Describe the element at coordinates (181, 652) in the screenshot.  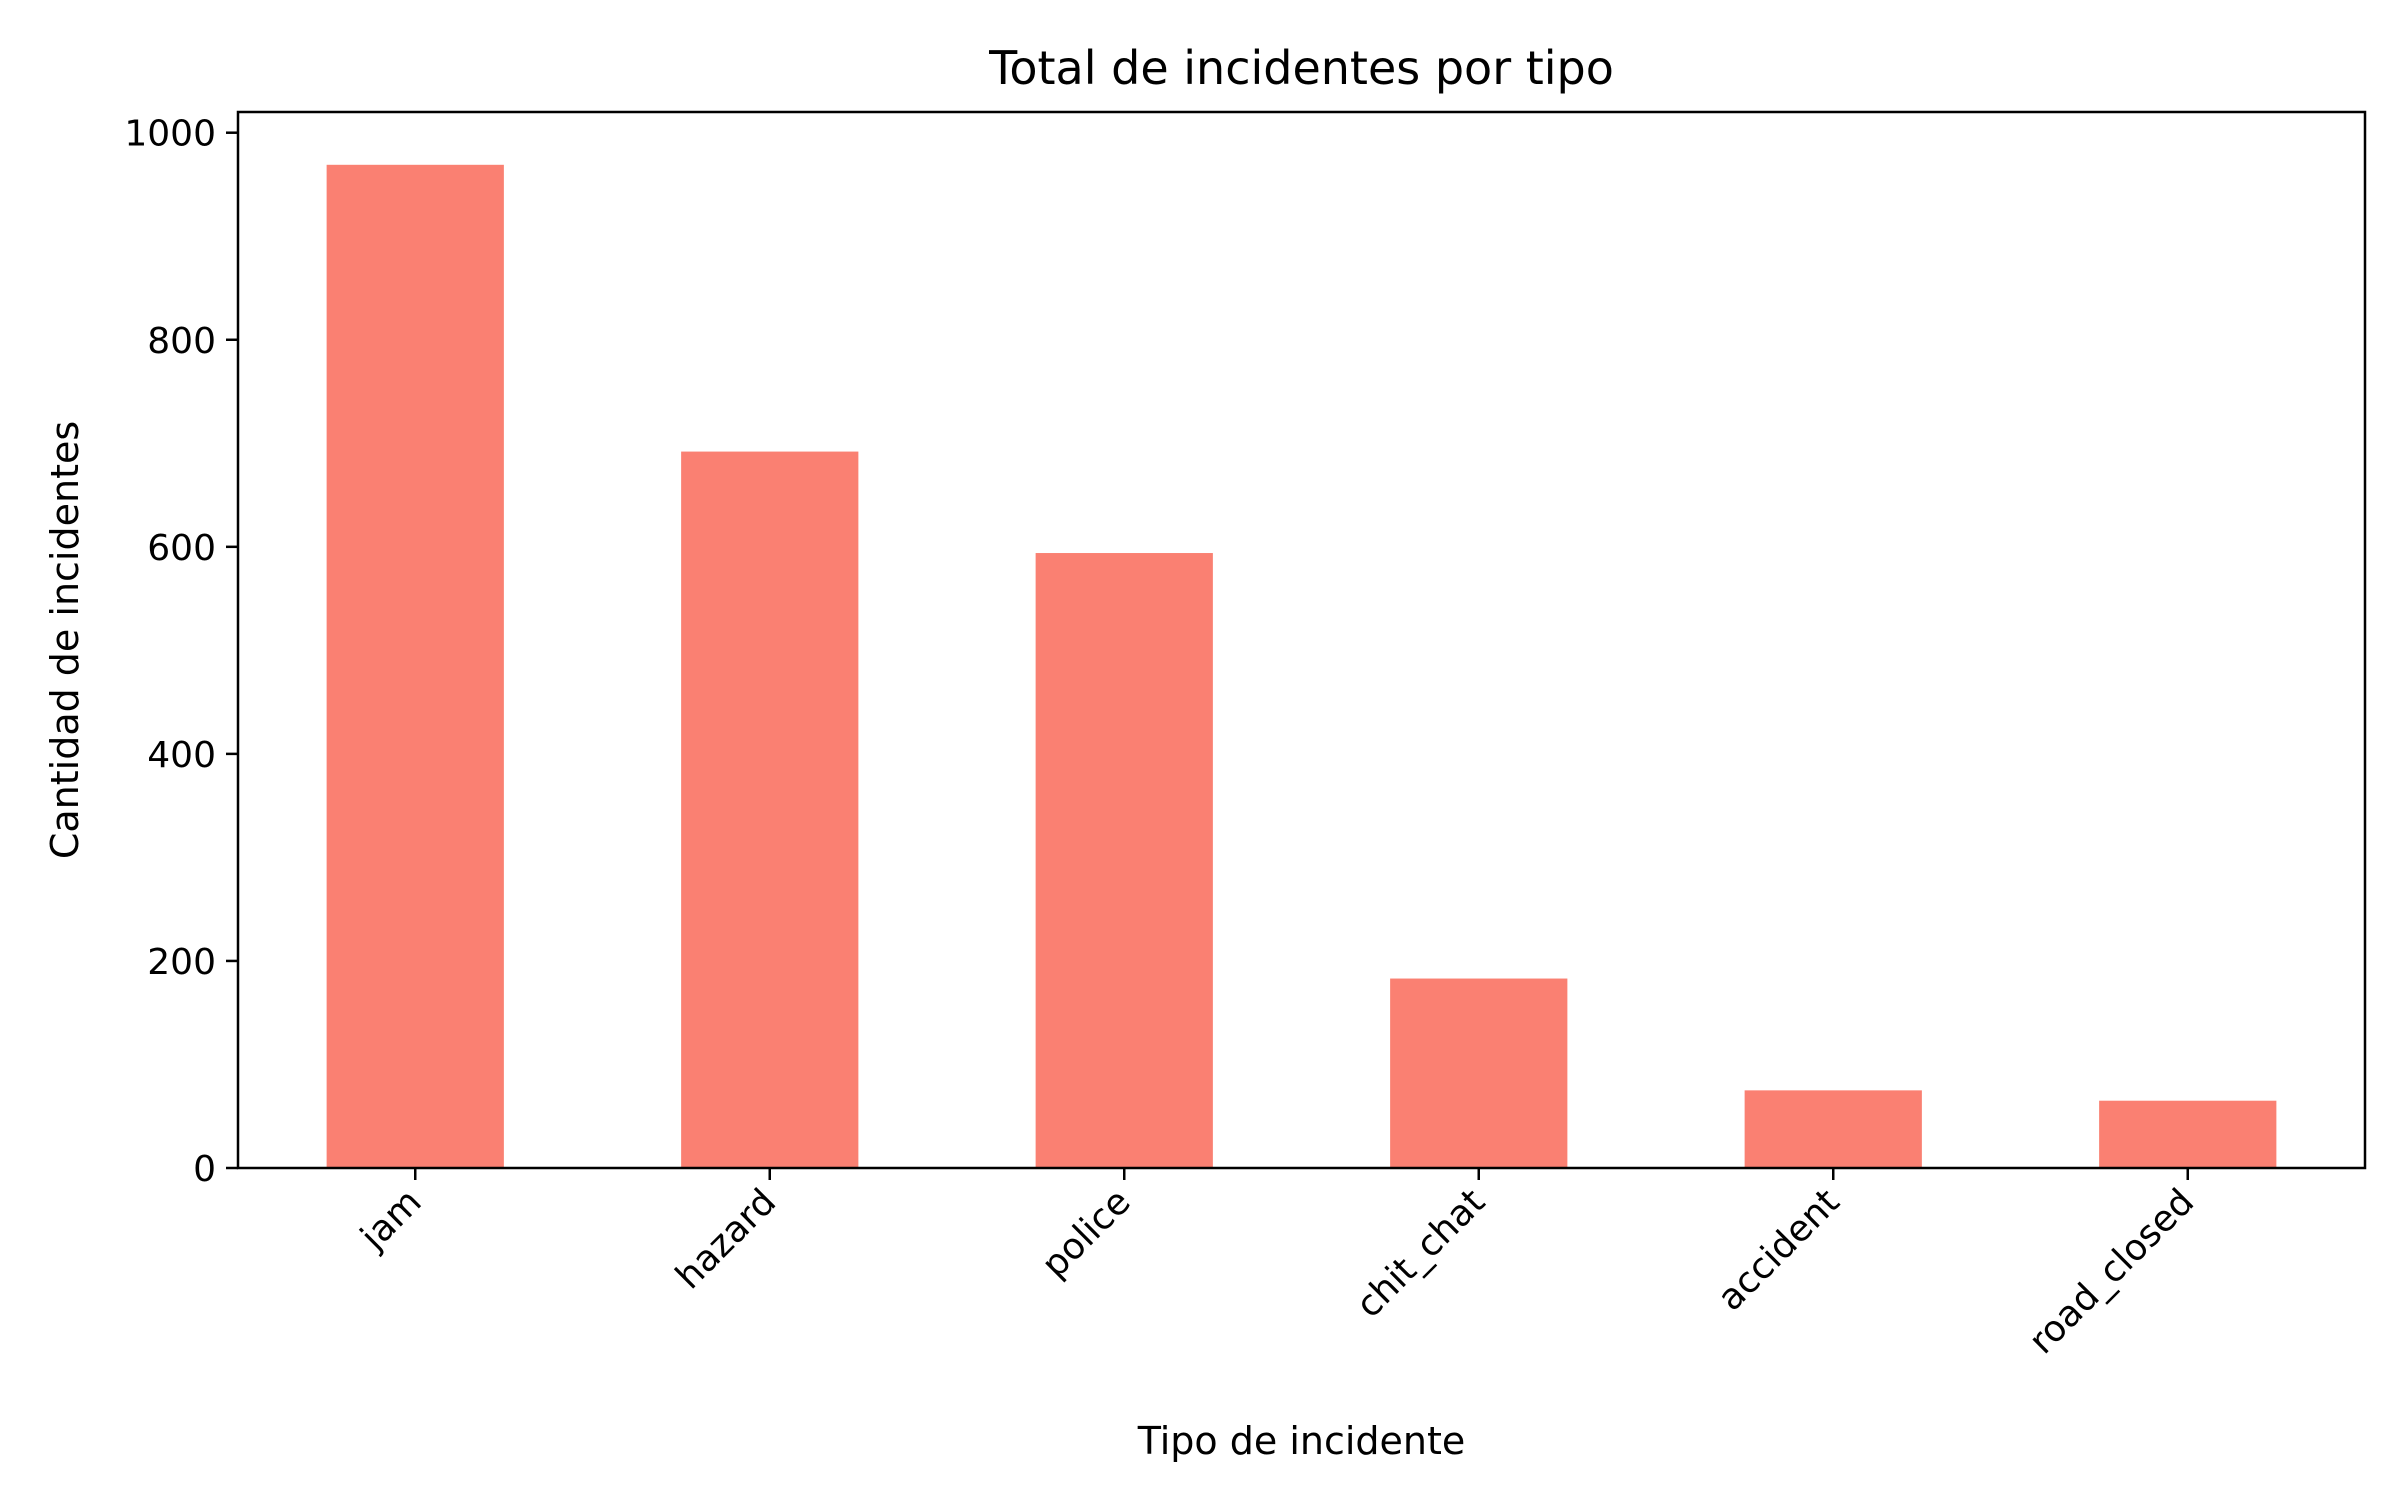
I see `y-axis: 0 200 400 600 800 1000` at that location.